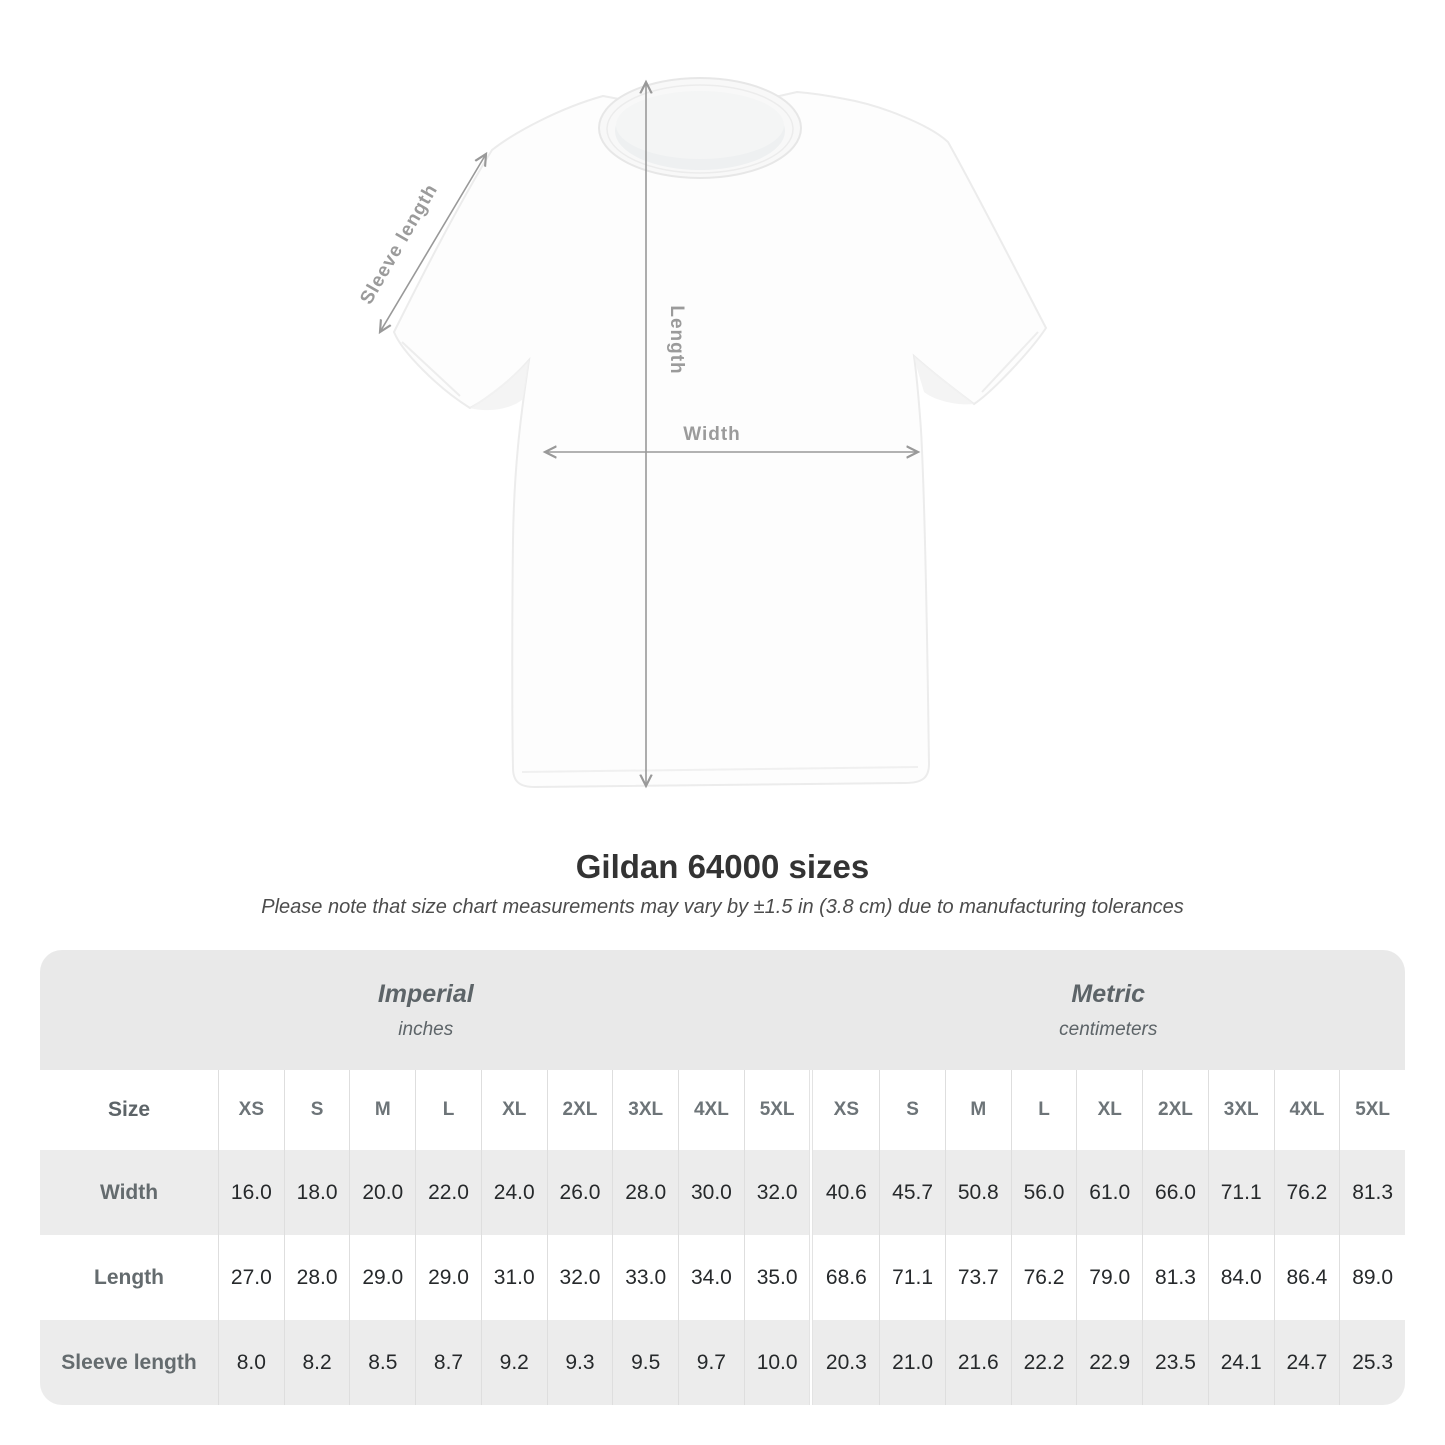  Describe the element at coordinates (912, 1362) in the screenshot. I see `cell-sleeve-length-metric-S: 21.0` at that location.